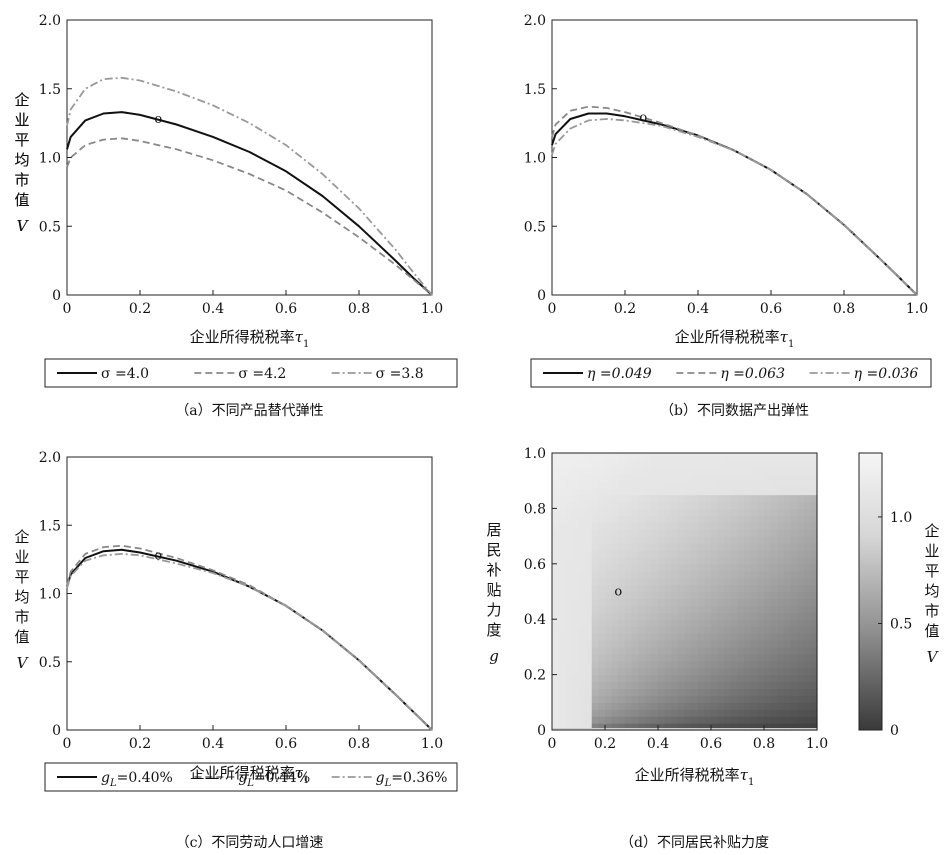 The image size is (944, 855). I want to click on y-axis-label-char: 市, so click(21, 180).